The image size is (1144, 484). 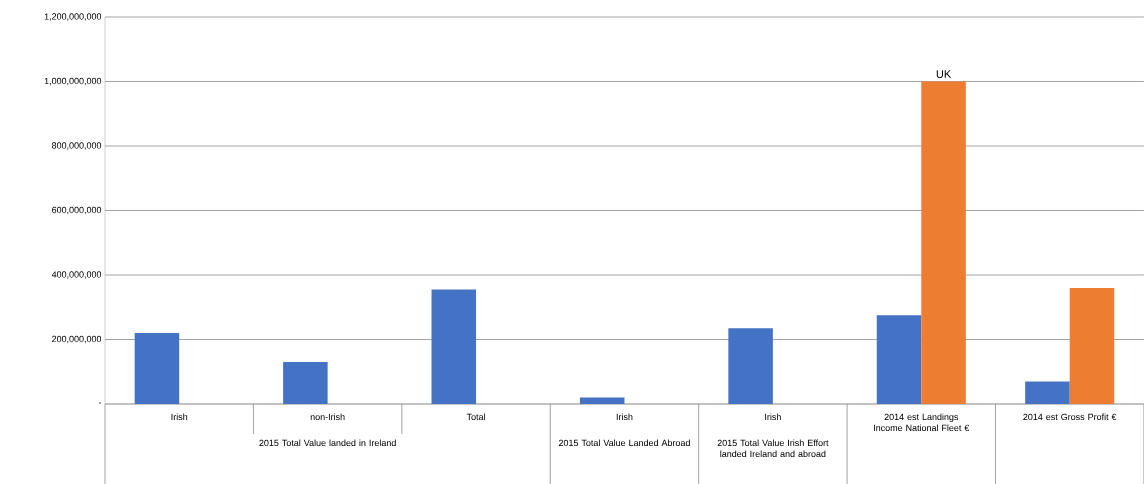 I want to click on y-tick-label: 600,000,000, so click(x=77, y=210).